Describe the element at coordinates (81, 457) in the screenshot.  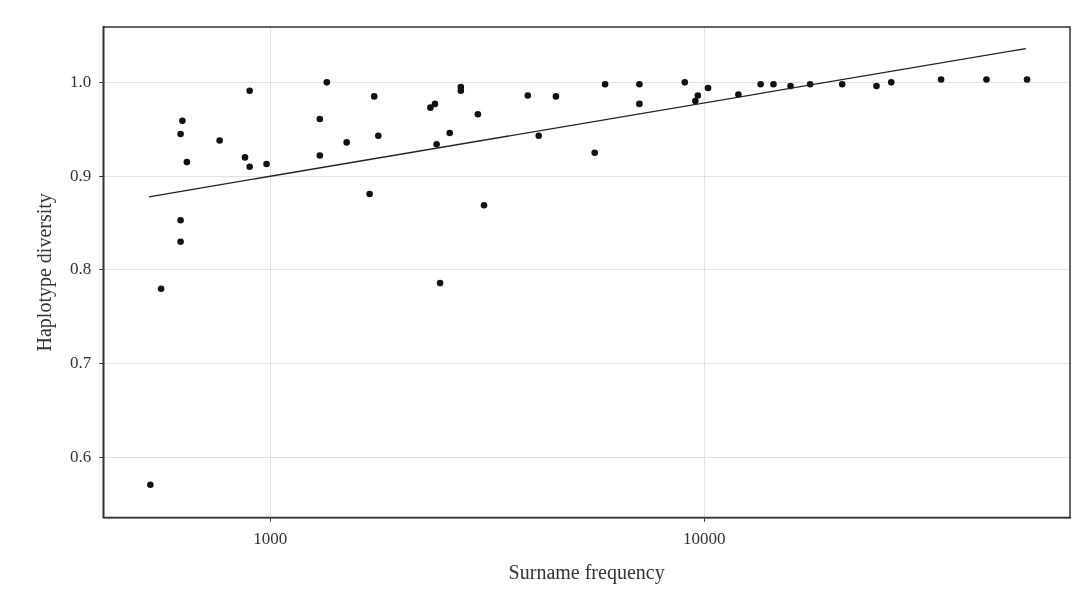
I see `y-tick-label: 0.6` at that location.